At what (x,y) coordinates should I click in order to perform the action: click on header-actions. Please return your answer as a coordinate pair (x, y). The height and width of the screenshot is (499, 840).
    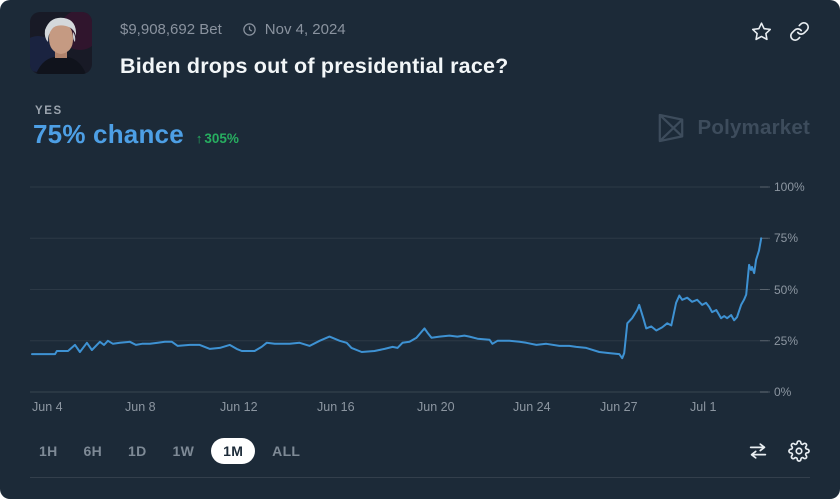
    Looking at the image, I should click on (780, 31).